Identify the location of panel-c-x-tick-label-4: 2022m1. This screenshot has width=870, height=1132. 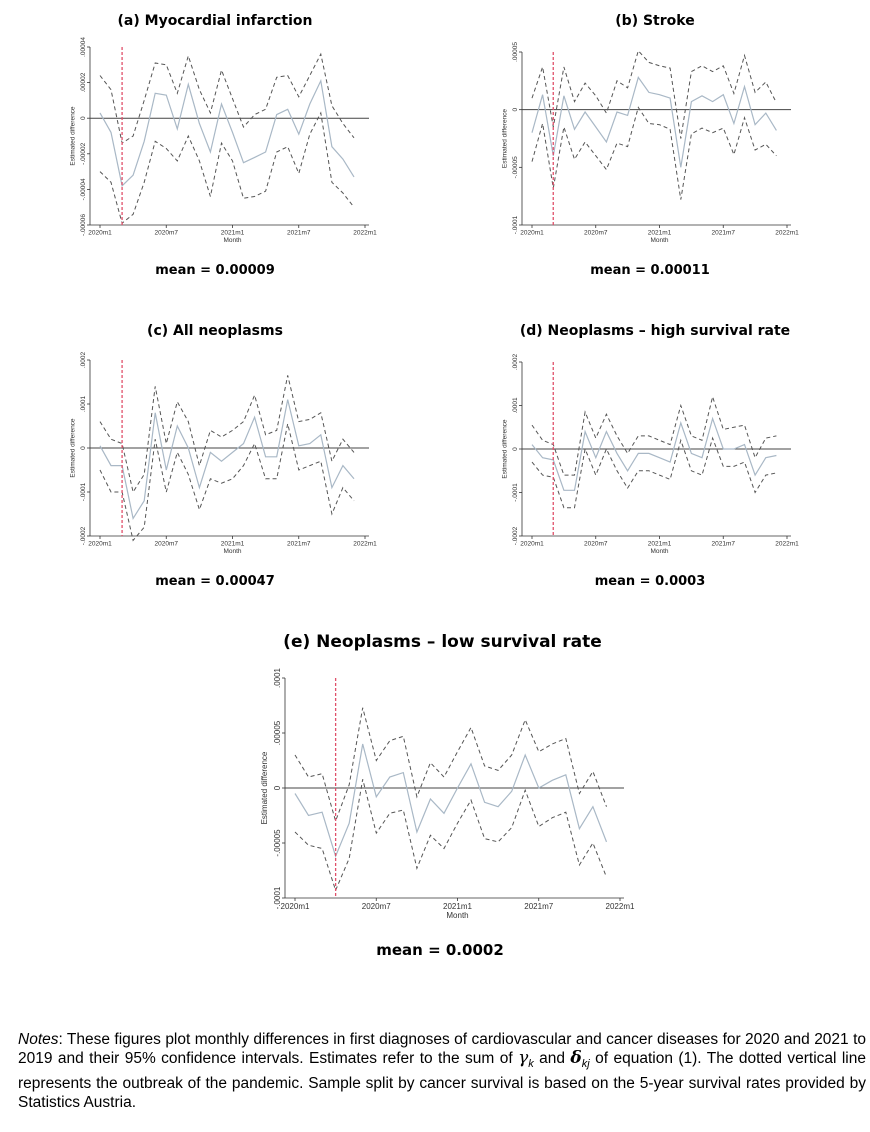
(365, 544).